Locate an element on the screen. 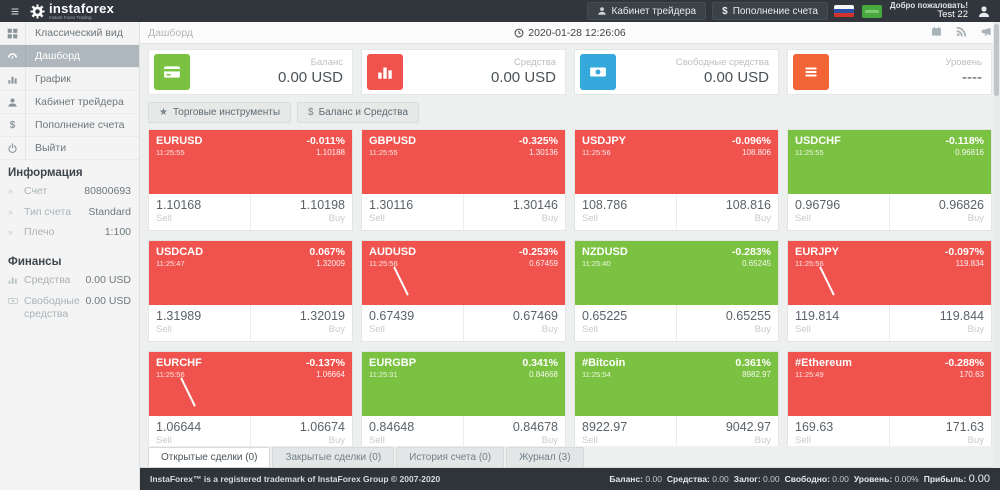 Image resolution: width=1000 pixels, height=490 pixels. quote-tile: USDJPY 11:25:56 -0.096% 108.806 is located at coordinates (676, 180).